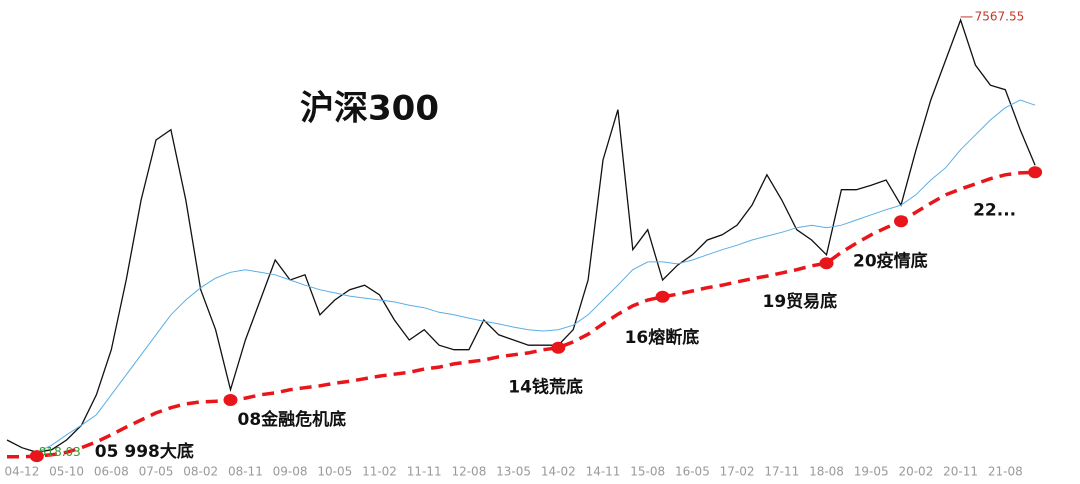 This screenshot has height=484, width=1080. I want to click on x-tick-label: 06-08, so click(111, 472).